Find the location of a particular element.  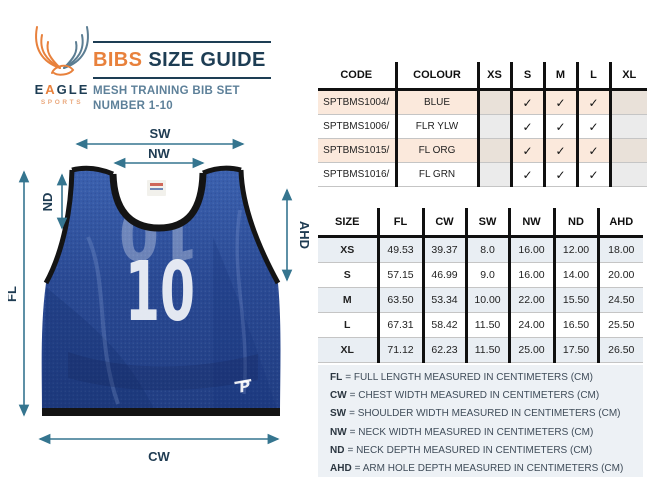

bib-maker-mark: P is located at coordinates (243, 387).